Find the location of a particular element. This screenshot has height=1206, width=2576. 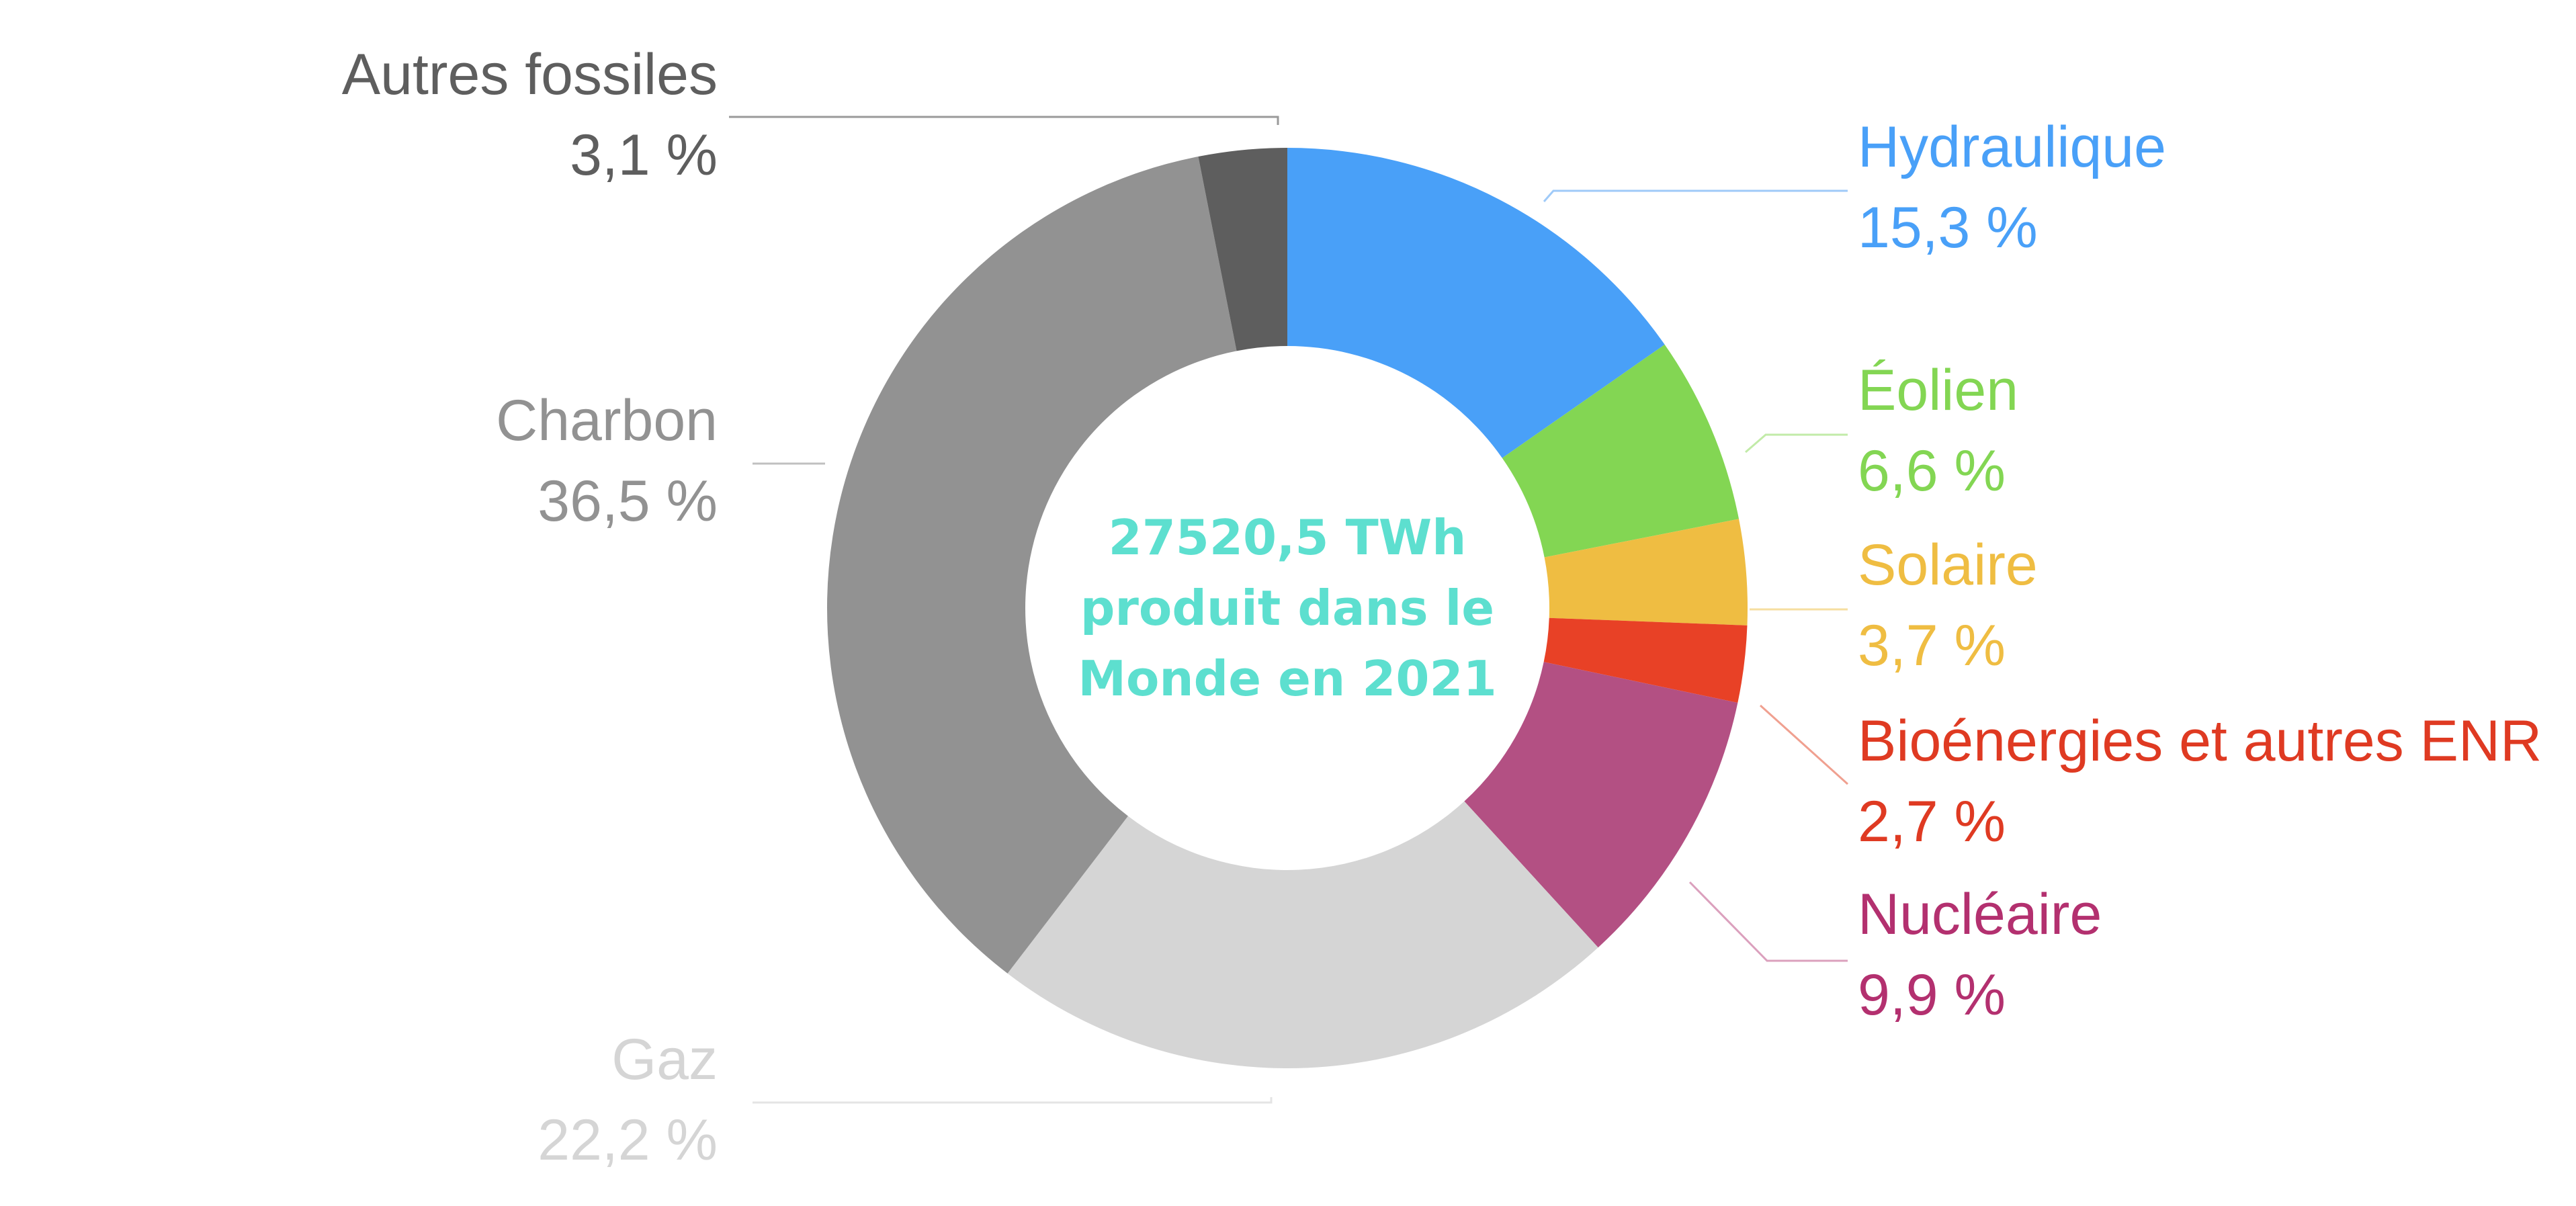

leader-line-gaz is located at coordinates (1013, 1100).